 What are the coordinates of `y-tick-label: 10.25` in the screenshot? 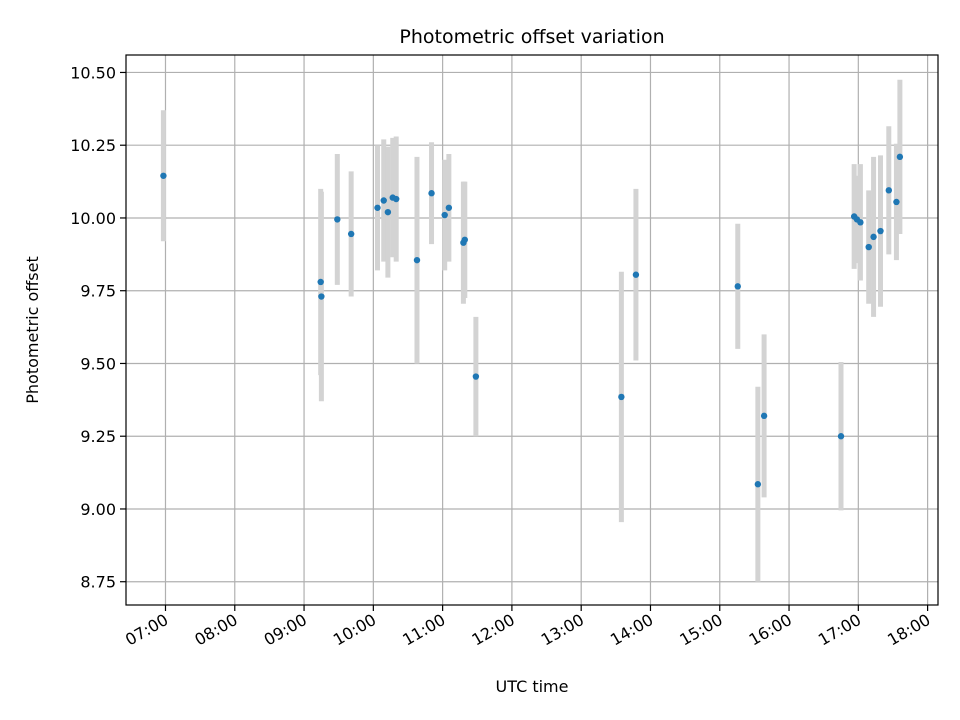 It's located at (93, 145).